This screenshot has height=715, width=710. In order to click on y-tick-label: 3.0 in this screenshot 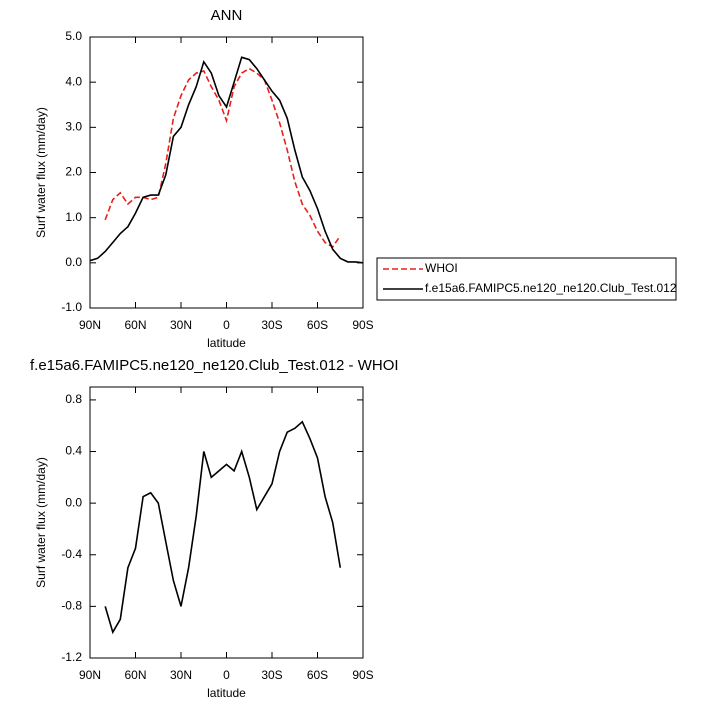, I will do `click(73, 127)`.